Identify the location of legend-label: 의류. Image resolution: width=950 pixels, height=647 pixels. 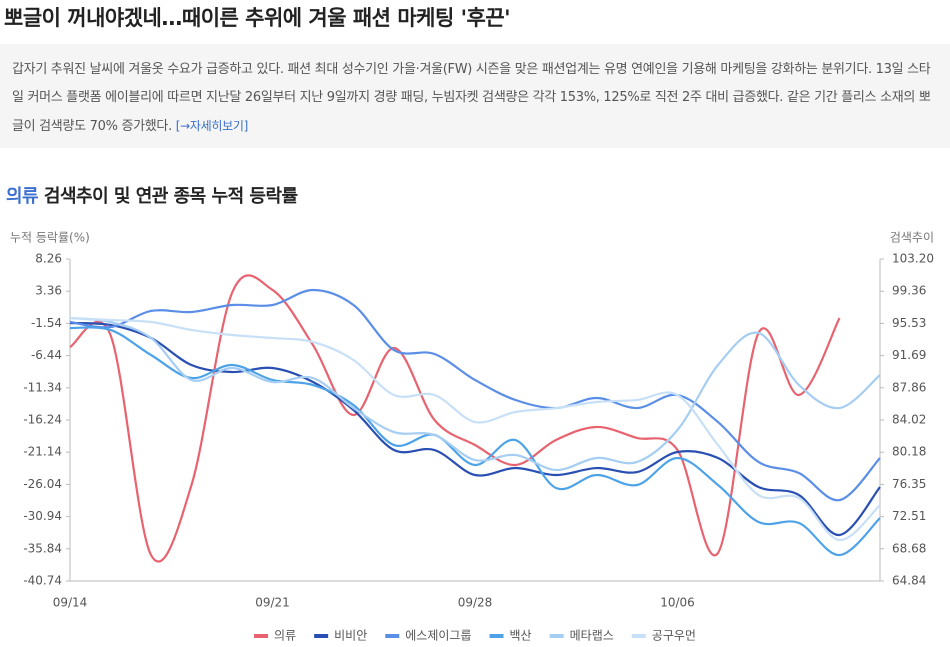
(285, 636).